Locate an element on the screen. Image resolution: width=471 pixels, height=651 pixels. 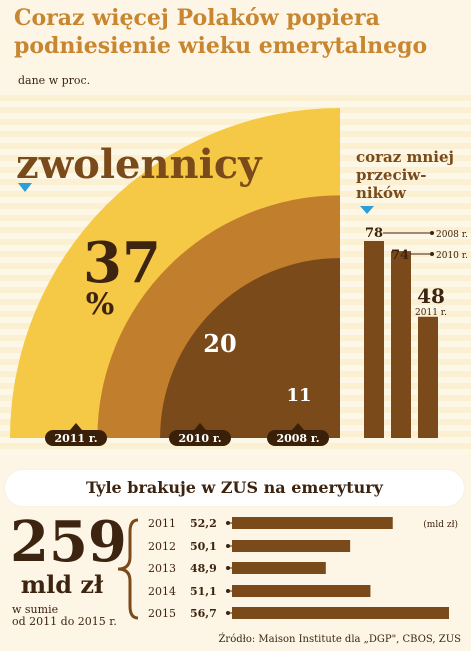
opponents-year-label-2: 2011 r. is located at coordinates (431, 313).